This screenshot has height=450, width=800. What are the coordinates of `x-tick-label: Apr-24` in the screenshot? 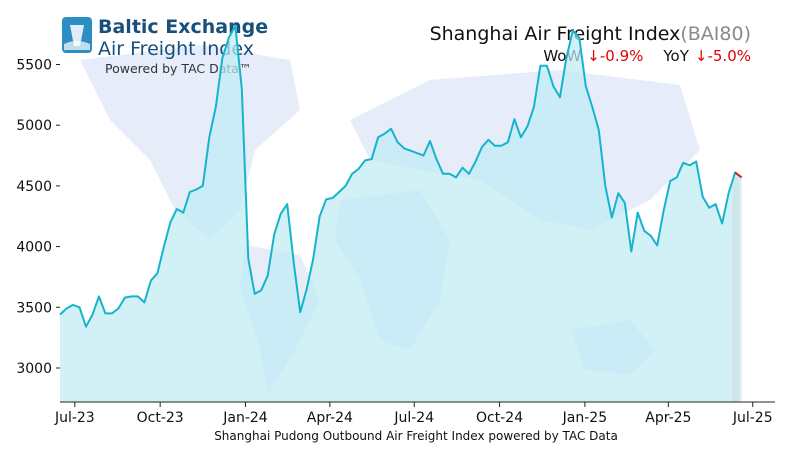 It's located at (330, 418).